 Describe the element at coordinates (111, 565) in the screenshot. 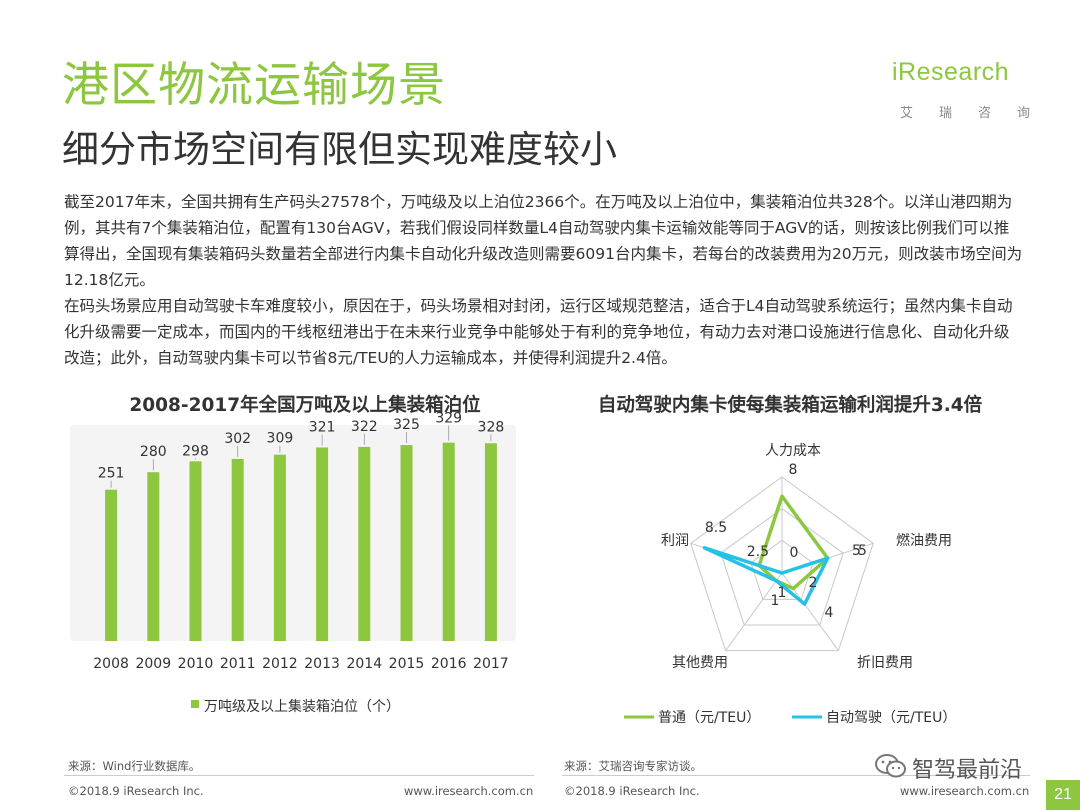

I see `bar-2008` at that location.